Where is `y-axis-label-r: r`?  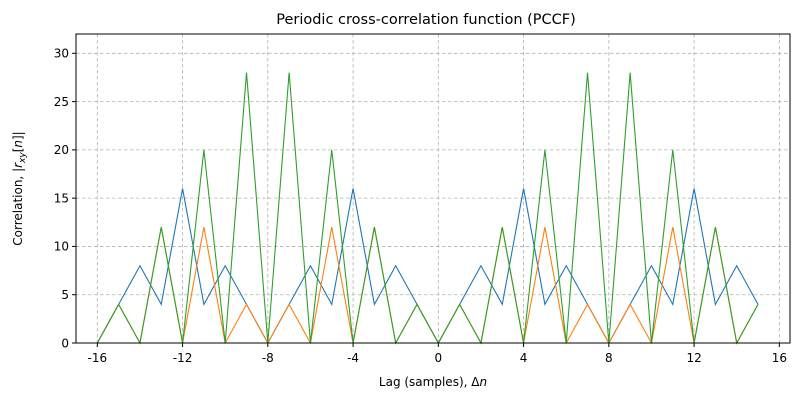
y-axis-label-r: r is located at coordinates (18, 165).